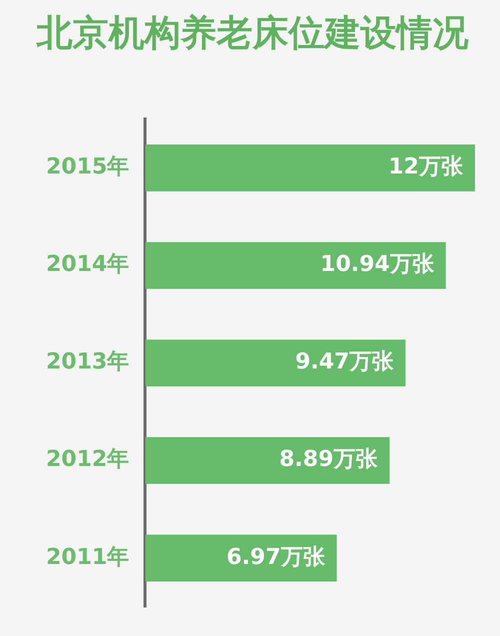 This screenshot has width=500, height=636. What do you see at coordinates (88, 362) in the screenshot?
I see `y-tick-label: 2013年` at bounding box center [88, 362].